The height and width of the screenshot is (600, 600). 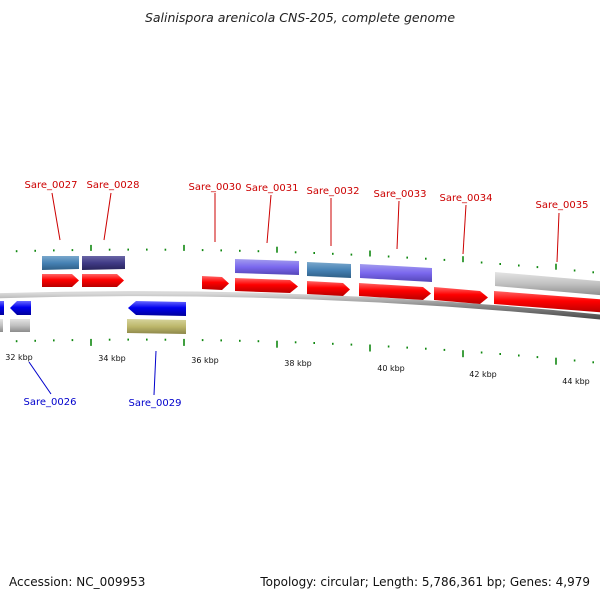 I want to click on scale-label-34kbp: 34 kbp, so click(x=112, y=358).